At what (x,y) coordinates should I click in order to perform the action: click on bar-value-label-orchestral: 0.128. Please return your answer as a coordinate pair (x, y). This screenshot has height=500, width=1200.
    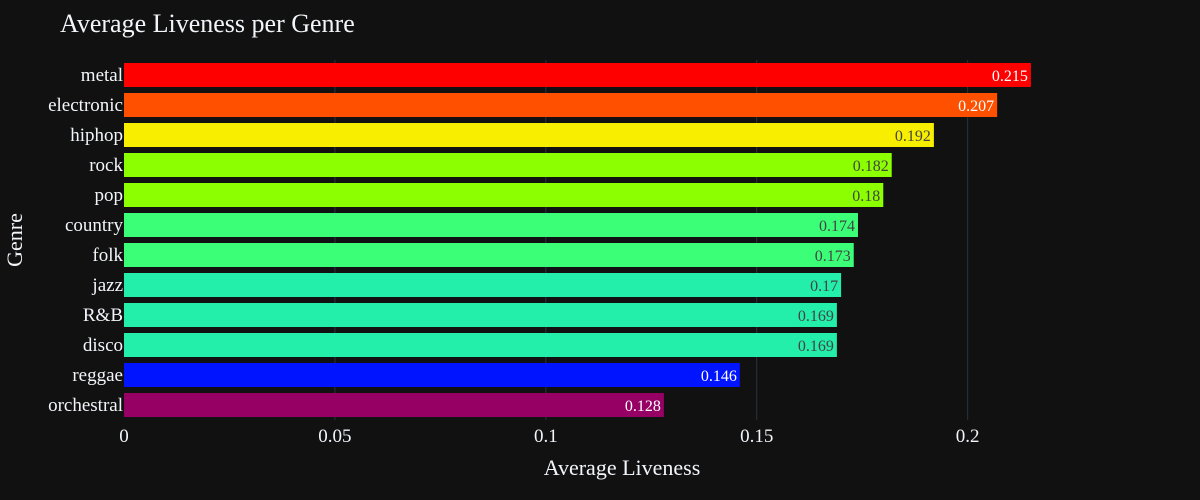
    Looking at the image, I should click on (643, 406).